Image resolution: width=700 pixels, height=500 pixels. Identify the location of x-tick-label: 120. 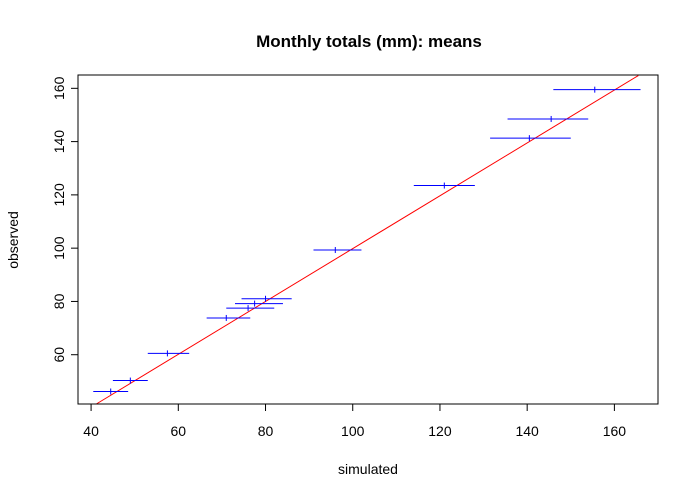
(440, 431).